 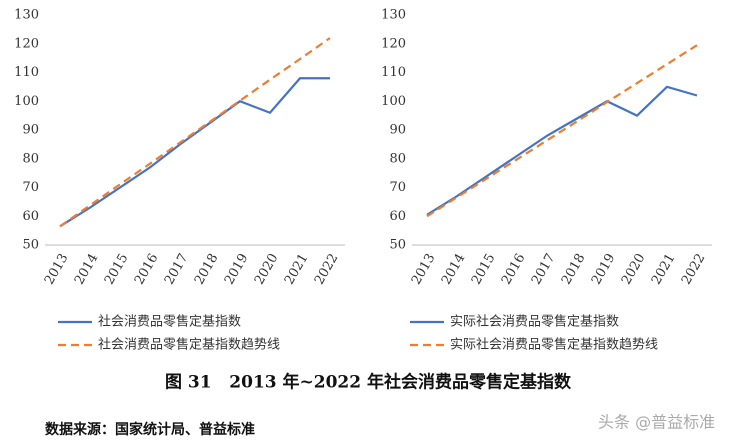 I want to click on legend-label: 实际社会消费品零售定基指数趋势线, so click(x=554, y=345).